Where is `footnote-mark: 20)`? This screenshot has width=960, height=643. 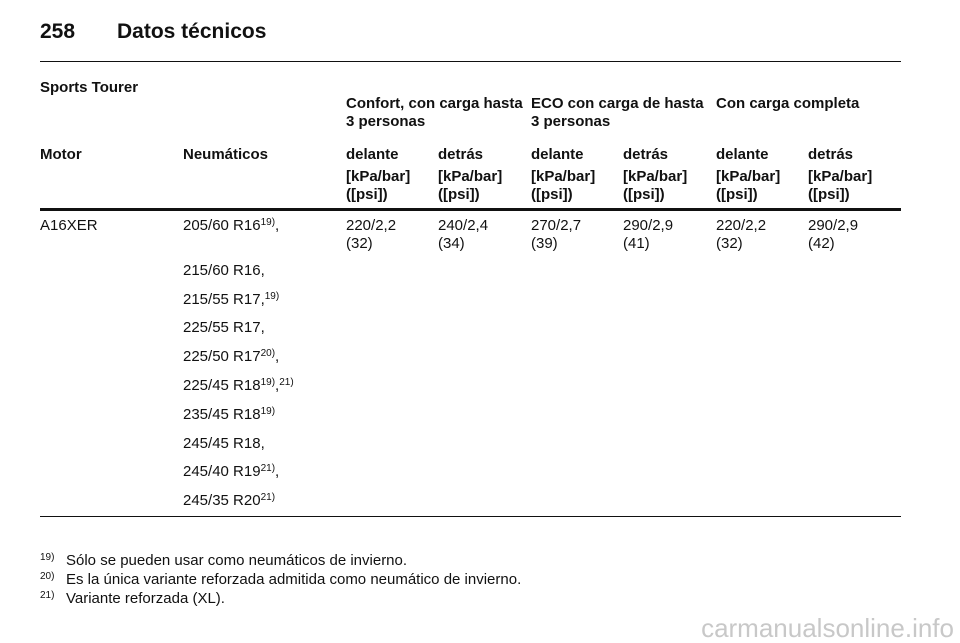
footnote-mark: 20) is located at coordinates (47, 576).